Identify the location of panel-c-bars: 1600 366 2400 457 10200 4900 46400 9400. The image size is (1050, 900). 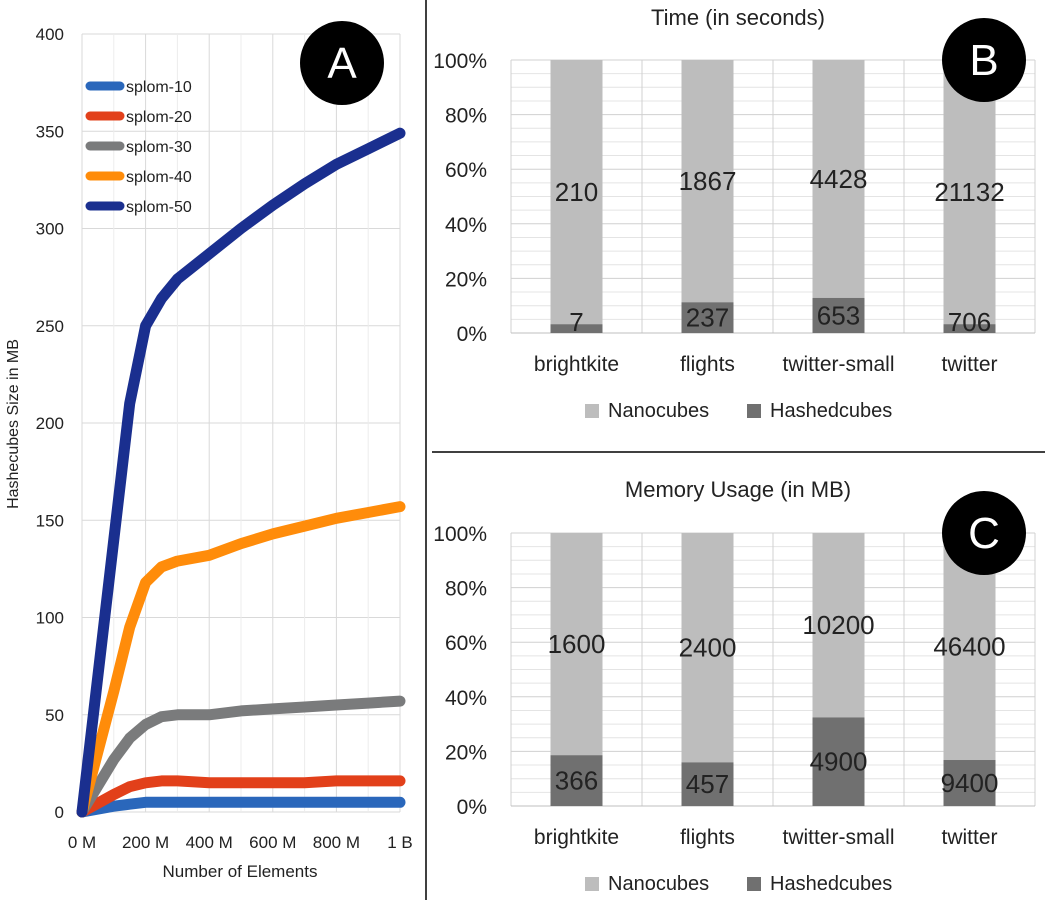
(777, 669).